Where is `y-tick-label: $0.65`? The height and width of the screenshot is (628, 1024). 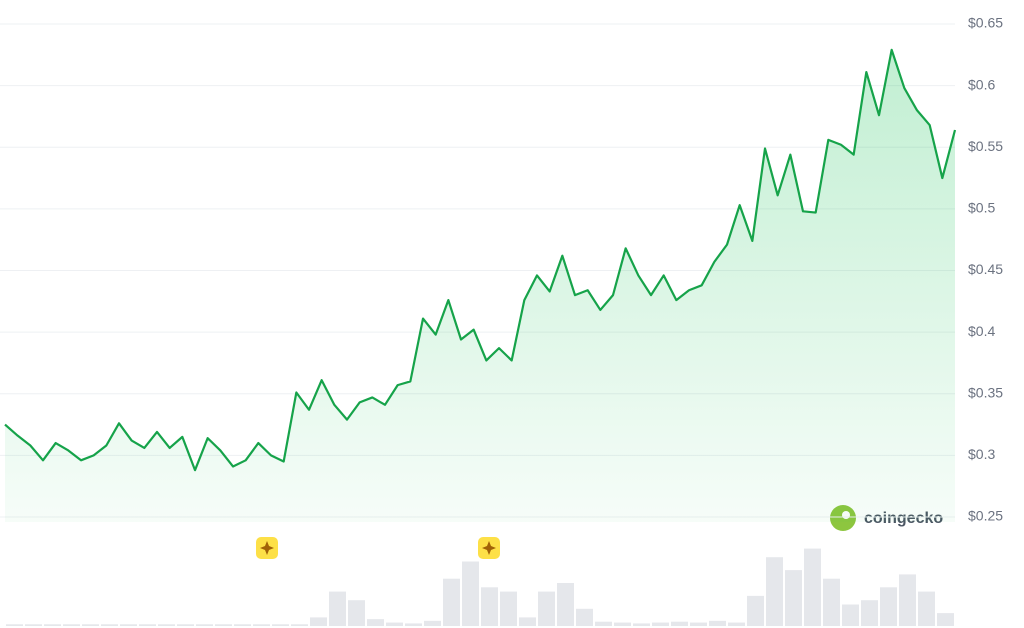
y-tick-label: $0.65 is located at coordinates (985, 23).